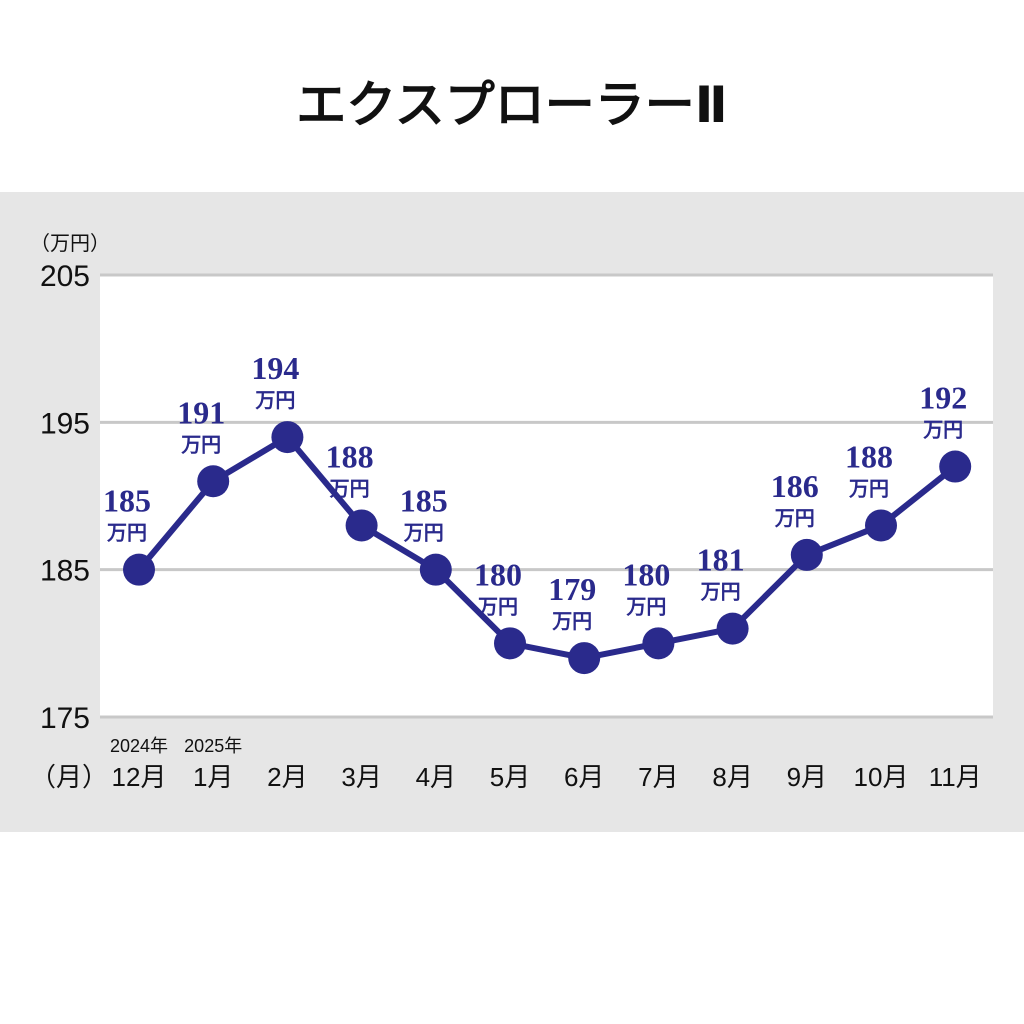  Describe the element at coordinates (349, 488) in the screenshot. I see `data-label-unit-3: 万円` at that location.